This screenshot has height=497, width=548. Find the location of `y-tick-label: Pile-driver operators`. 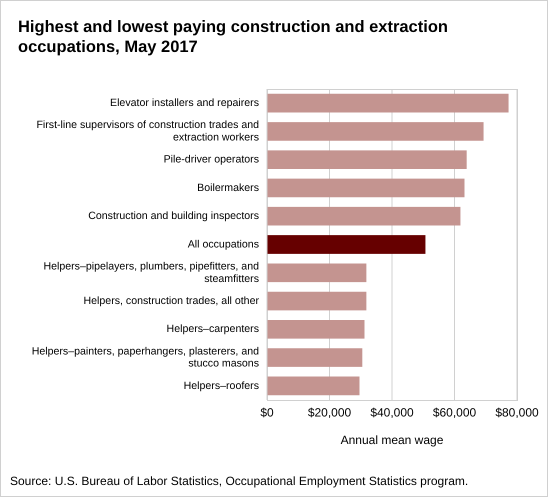

y-tick-label: Pile-driver operators is located at coordinates (211, 160).